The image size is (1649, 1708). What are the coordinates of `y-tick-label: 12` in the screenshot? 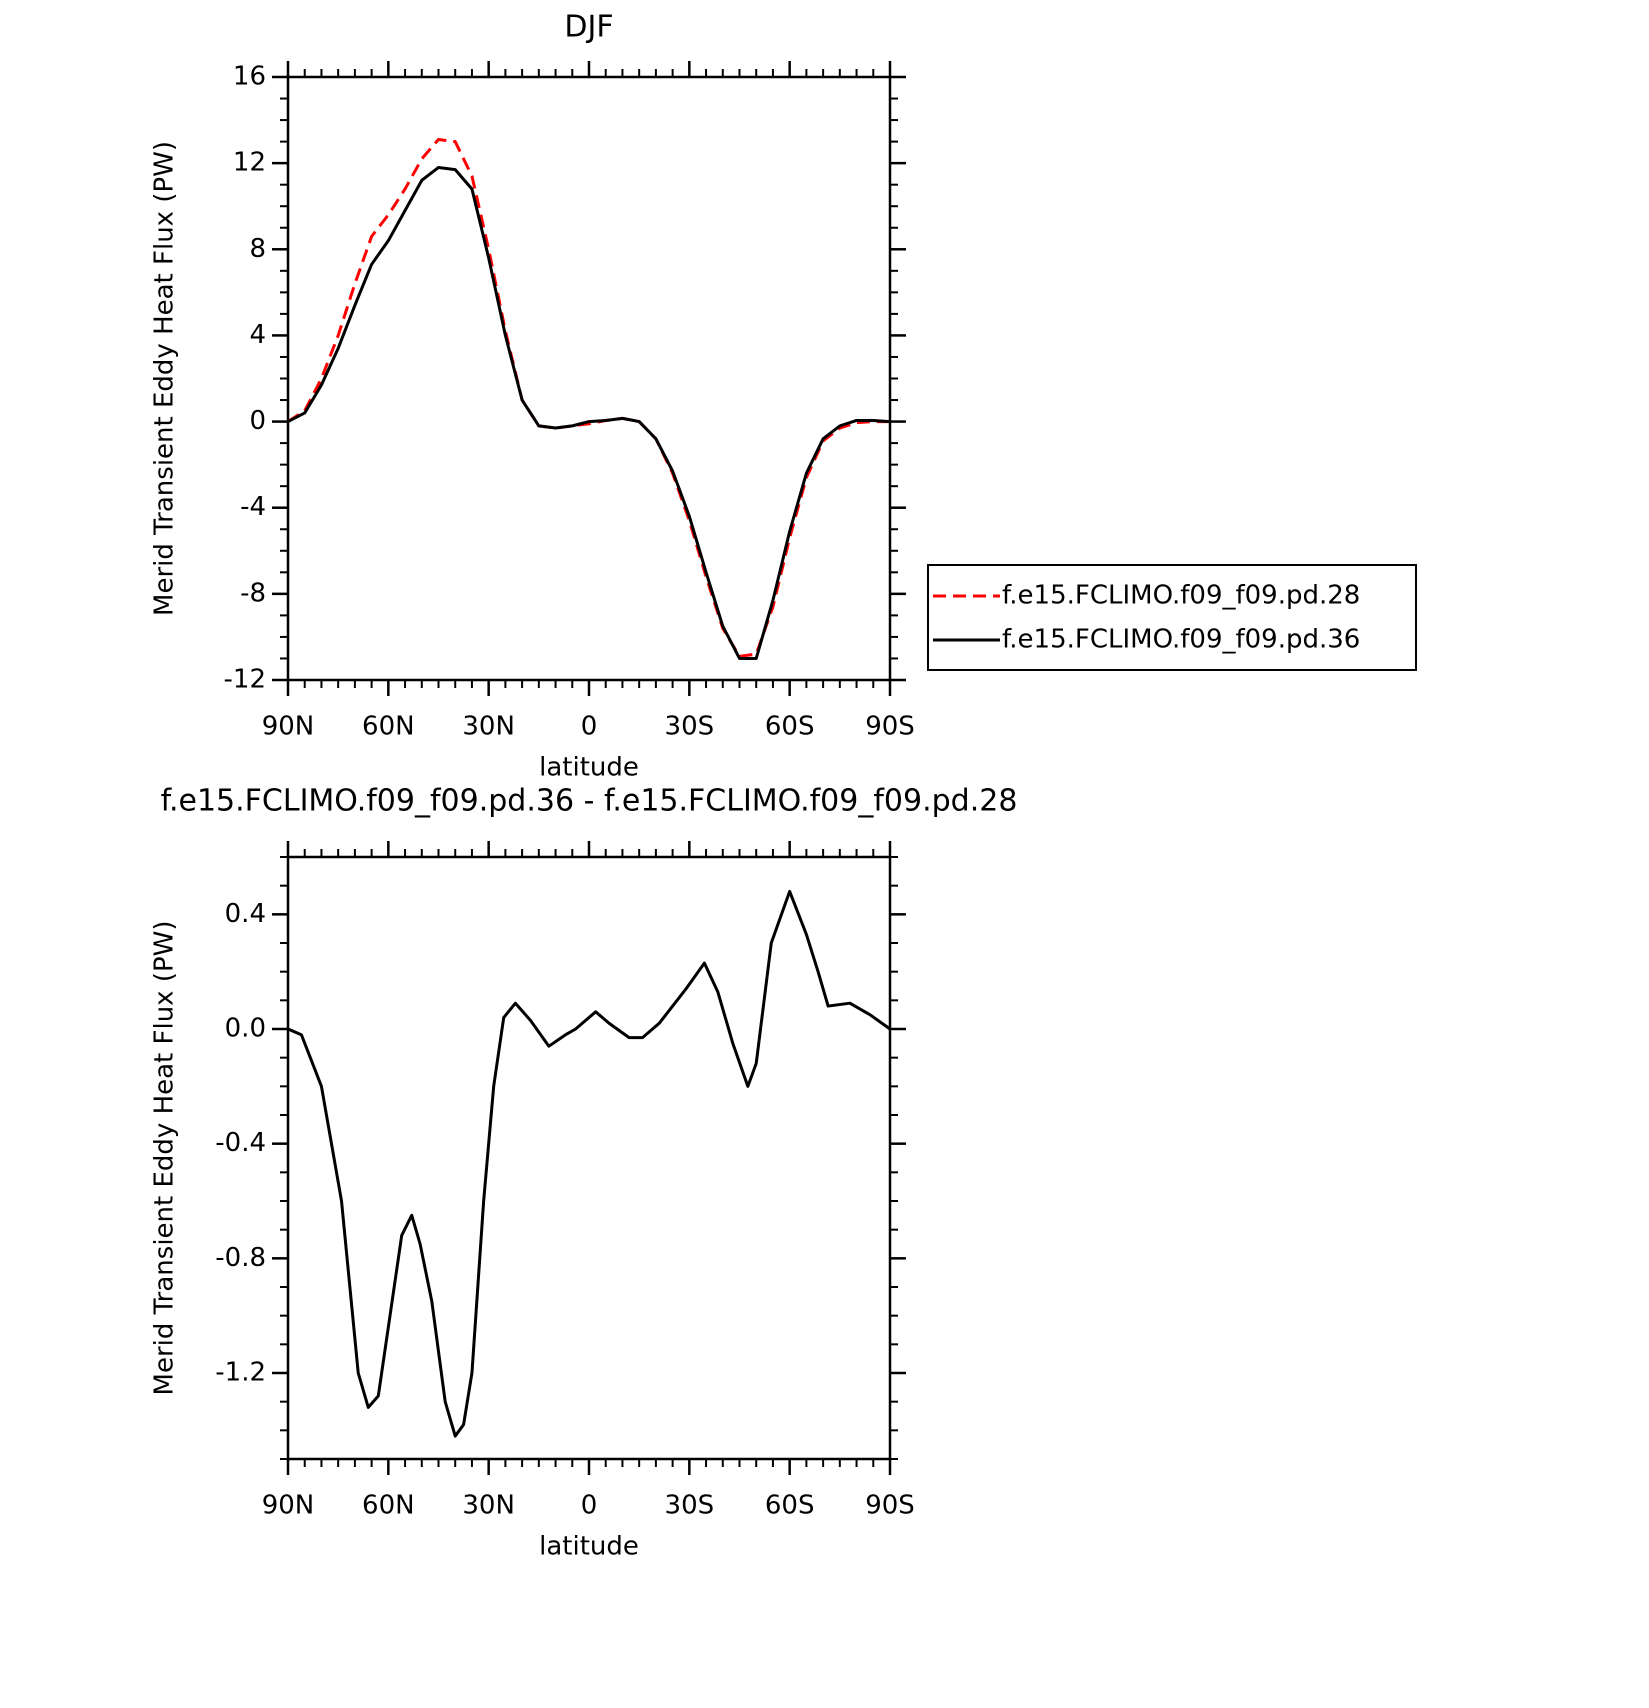 It's located at (249, 163).